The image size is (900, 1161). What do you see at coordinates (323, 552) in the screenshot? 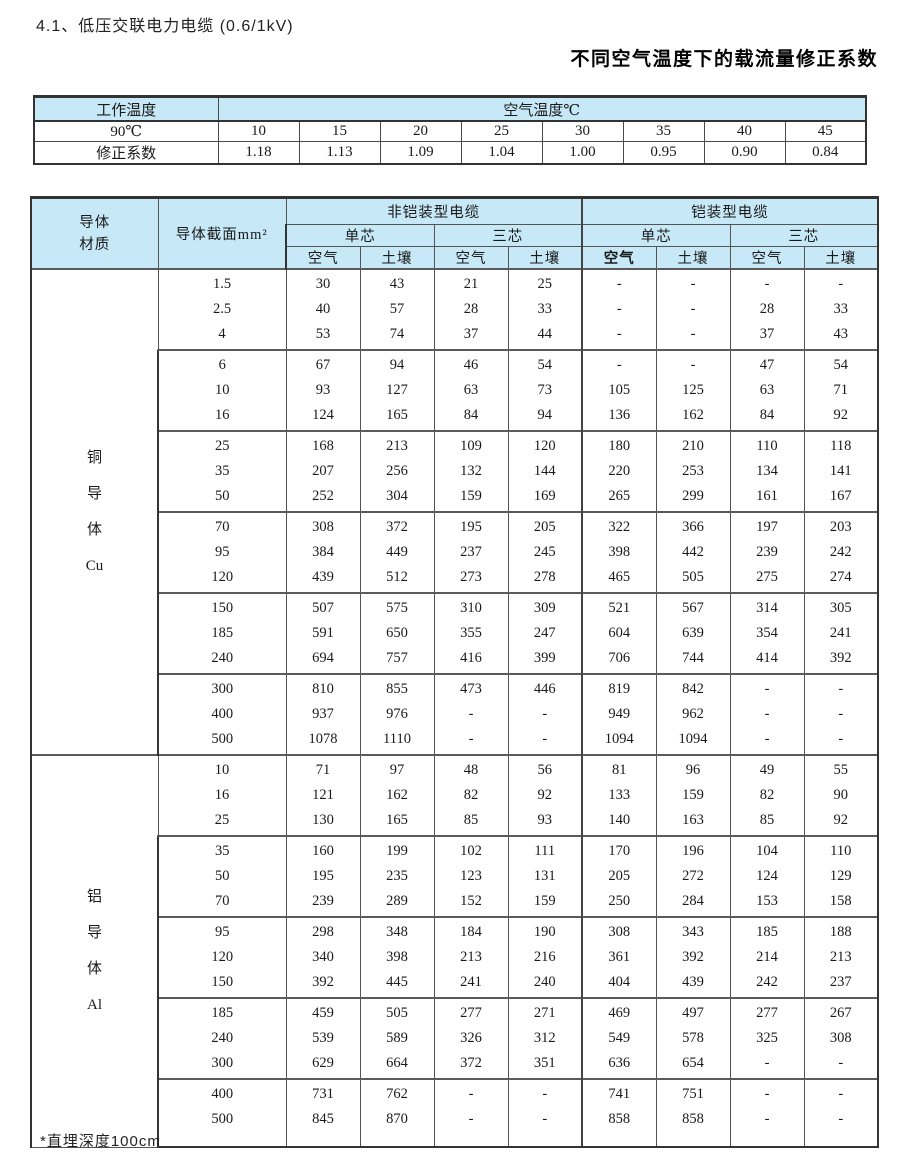
I see `ampacity-value-cell: 308 384 439` at bounding box center [323, 552].